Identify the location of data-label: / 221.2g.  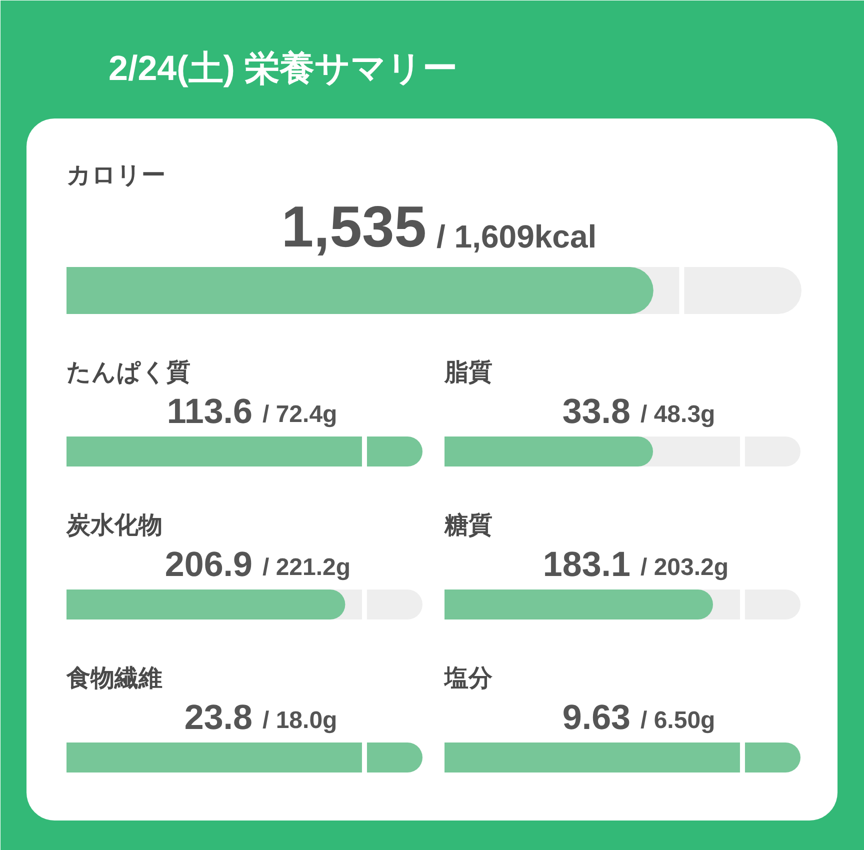
(306, 567).